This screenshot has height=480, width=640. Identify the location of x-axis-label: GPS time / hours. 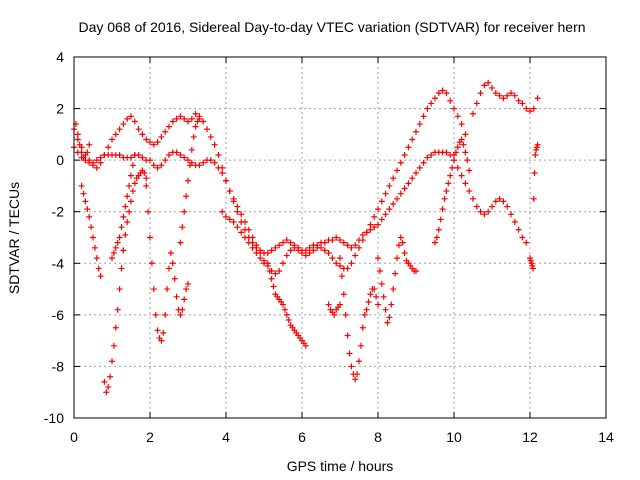
(340, 466).